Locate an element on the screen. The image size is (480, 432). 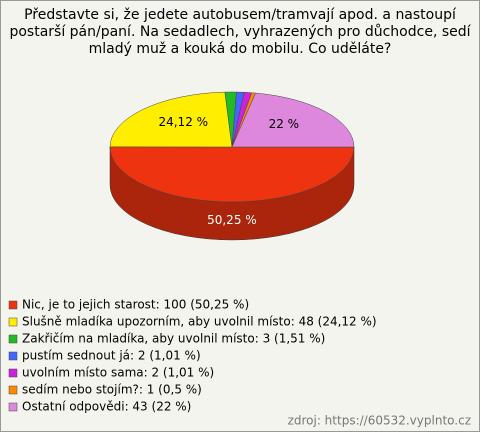
legend-label: uvolním místo sama: 2 (1,01 %) is located at coordinates (118, 373).